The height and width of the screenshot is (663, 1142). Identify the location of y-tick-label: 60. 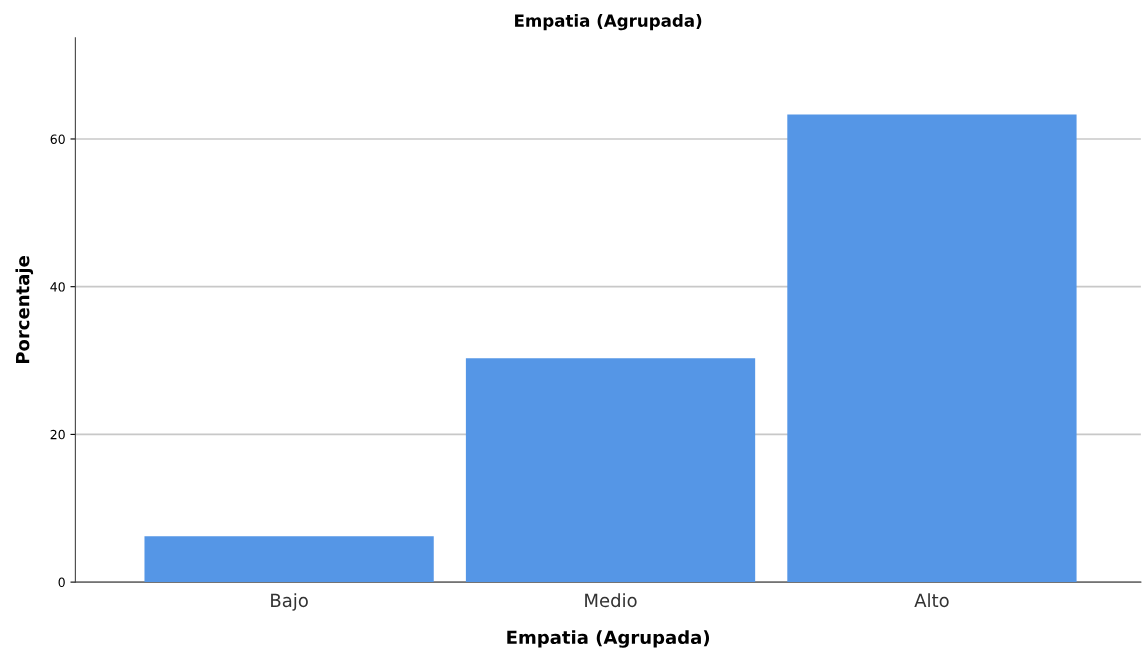
(57, 139).